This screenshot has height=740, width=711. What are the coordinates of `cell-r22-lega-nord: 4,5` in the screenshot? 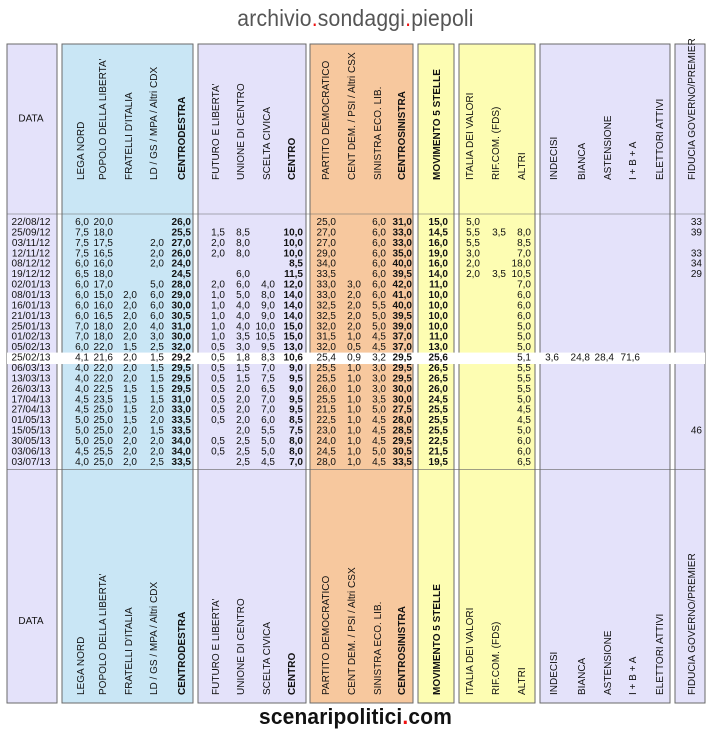 It's located at (82, 451).